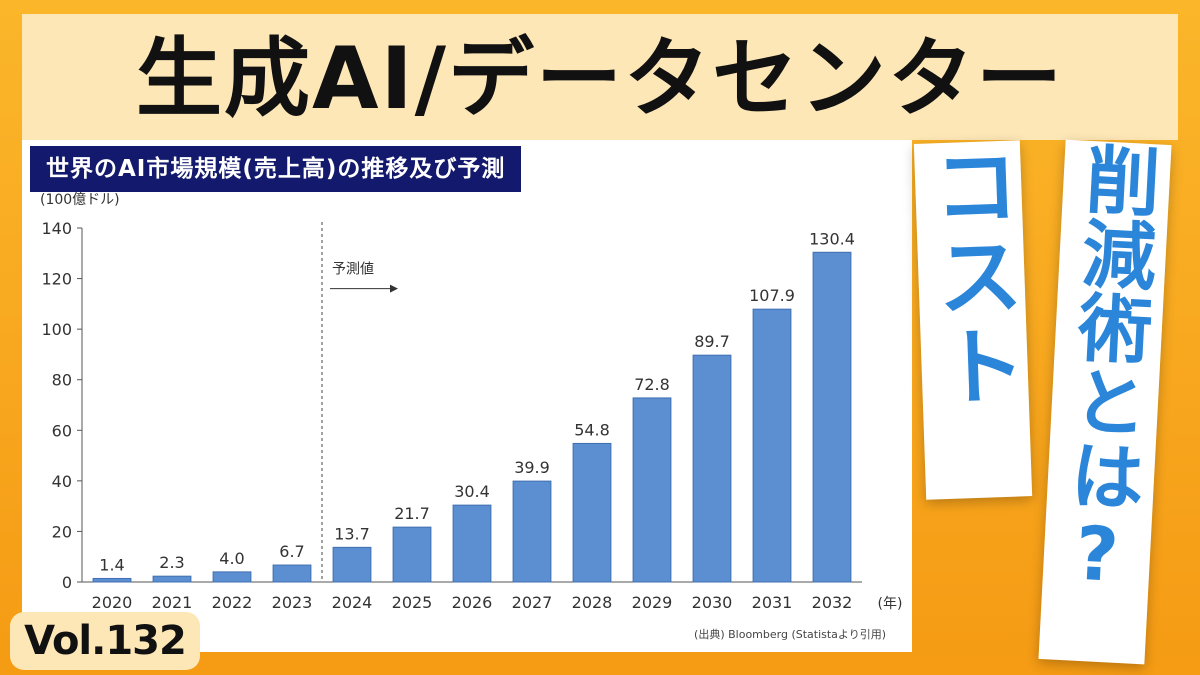 This screenshot has height=675, width=1200. I want to click on x-tick-label: 2023, so click(292, 602).